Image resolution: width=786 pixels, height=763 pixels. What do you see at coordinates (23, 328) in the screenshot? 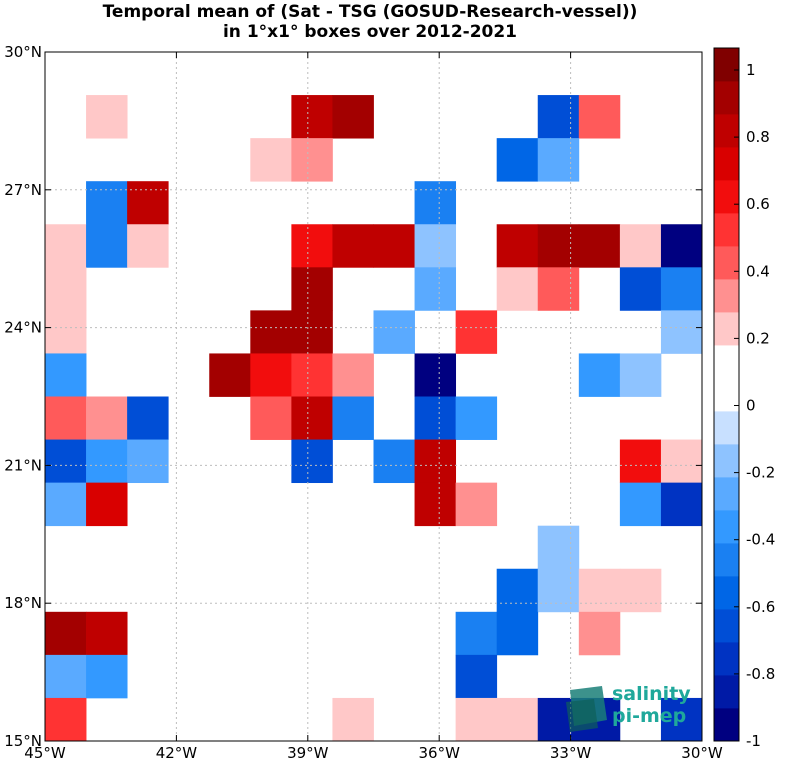
I see `y-tick-label: 24°N` at bounding box center [23, 328].